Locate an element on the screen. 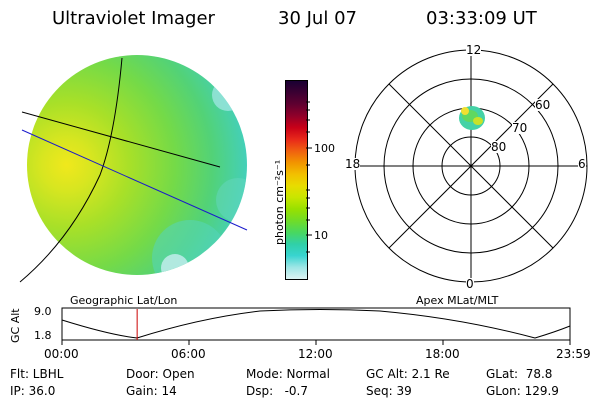 Image resolution: width=600 pixels, height=400 pixels. track-xtick-4: 23:59 is located at coordinates (573, 354).